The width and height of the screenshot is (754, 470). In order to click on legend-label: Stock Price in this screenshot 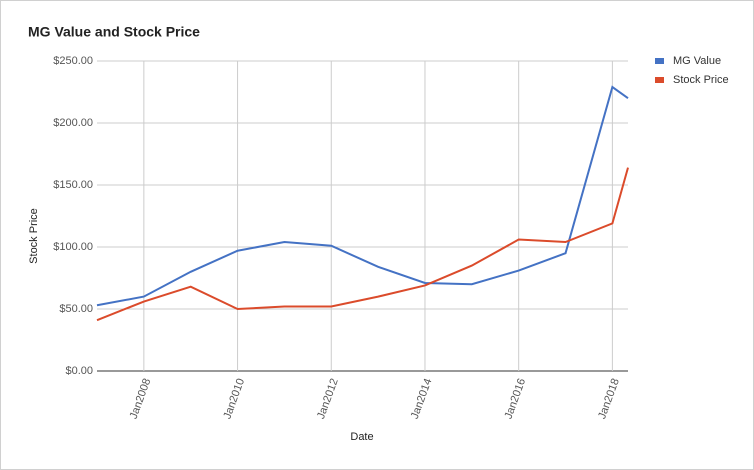, I will do `click(701, 80)`.